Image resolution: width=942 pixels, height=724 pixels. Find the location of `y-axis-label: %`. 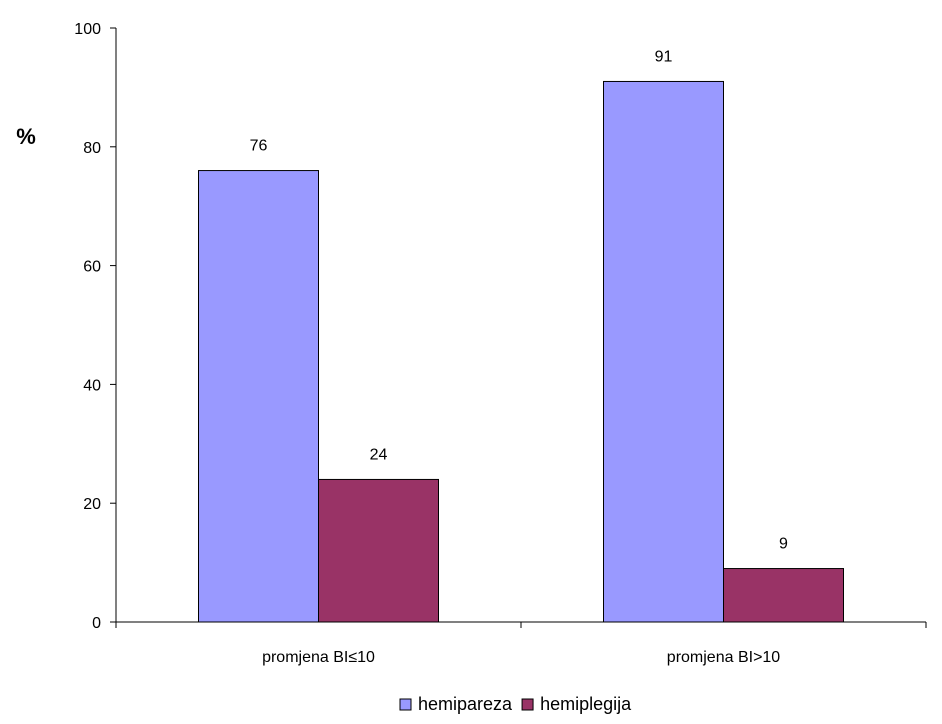

y-axis-label: % is located at coordinates (26, 136).